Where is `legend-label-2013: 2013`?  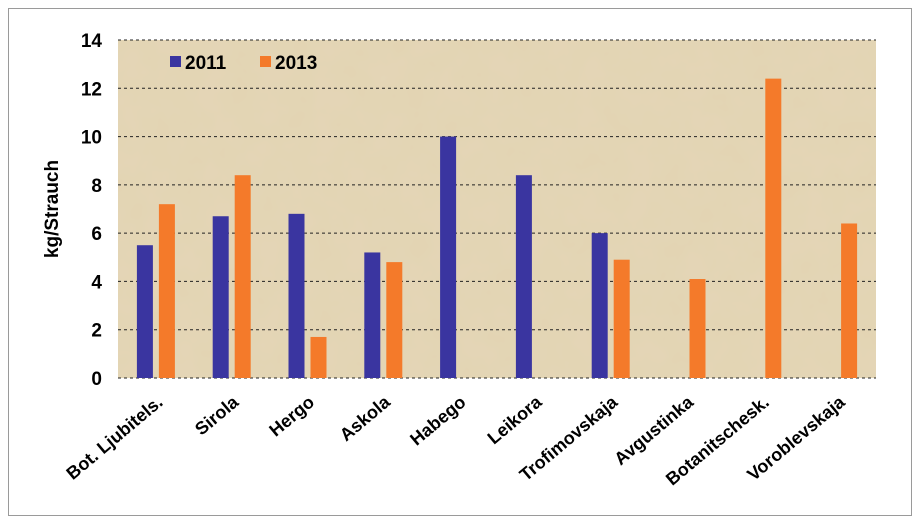
legend-label-2013: 2013 is located at coordinates (296, 63).